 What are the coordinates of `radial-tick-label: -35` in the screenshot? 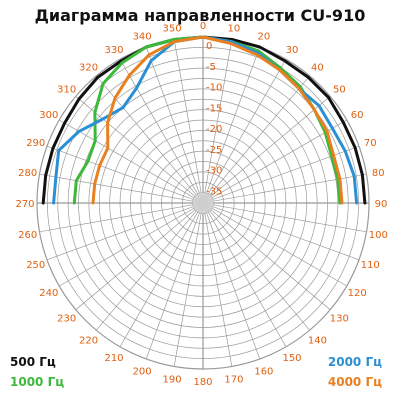 It's located at (214, 191).